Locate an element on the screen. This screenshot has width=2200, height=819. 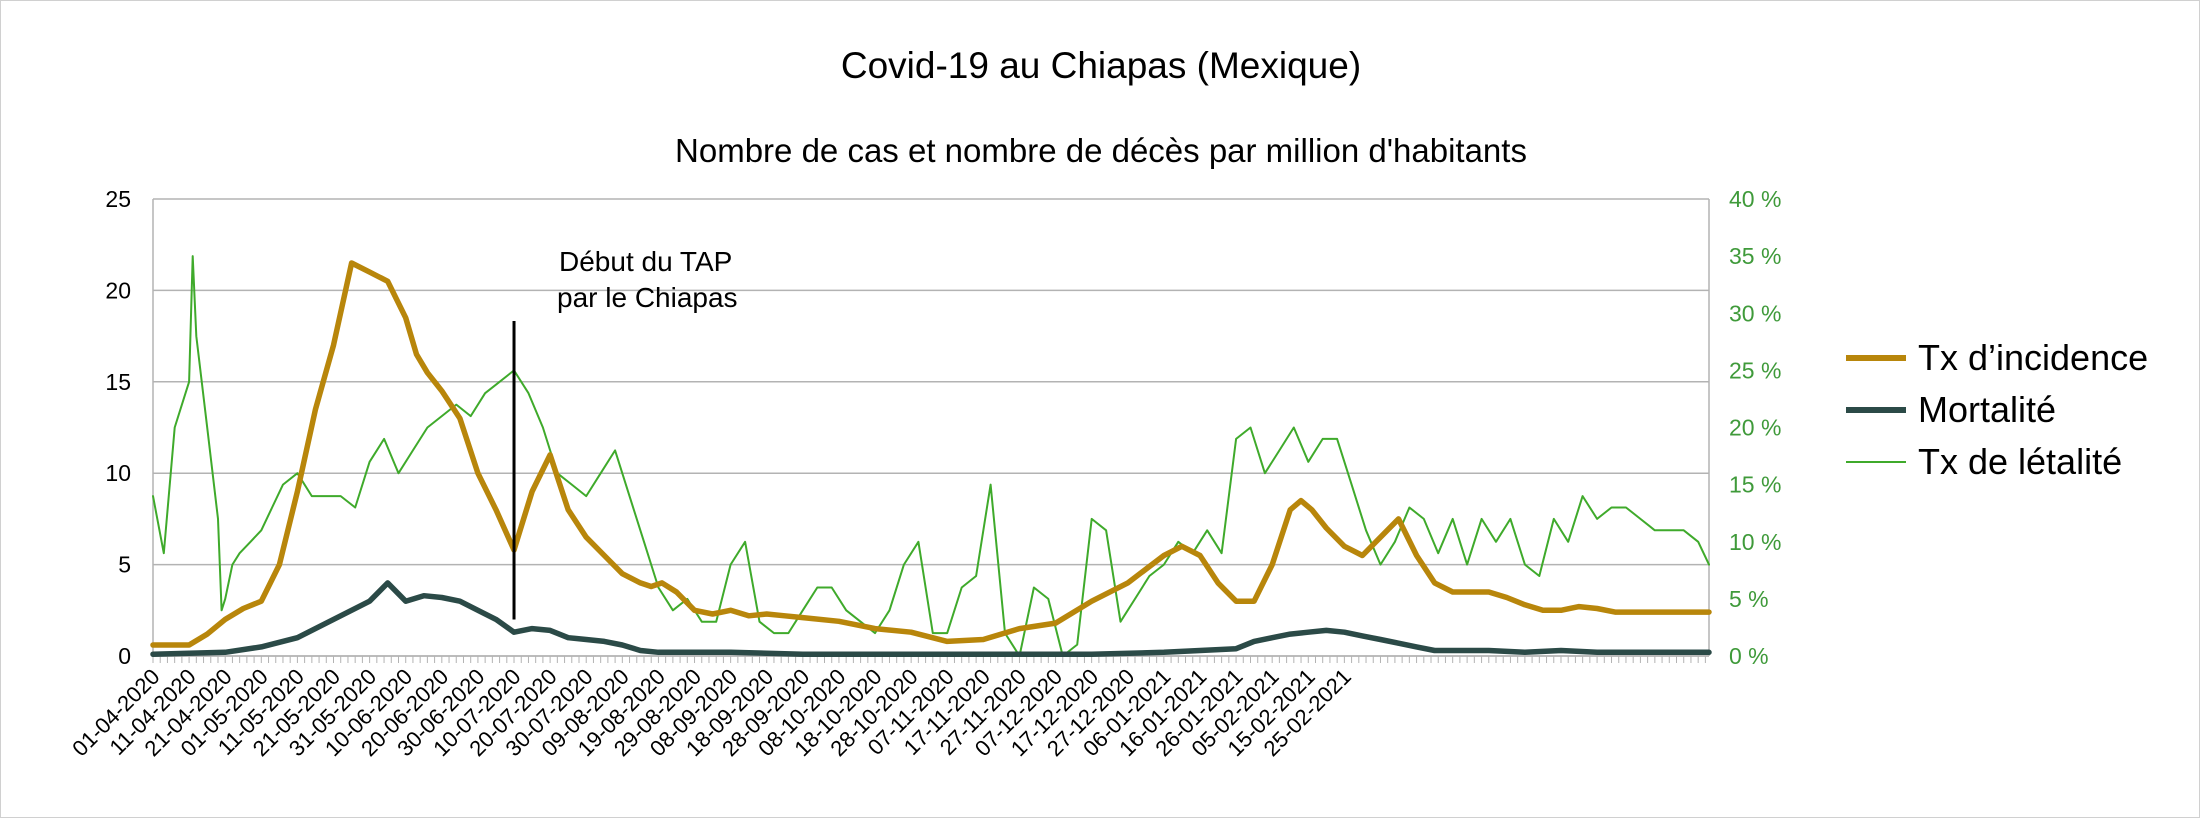
y-right-tick-label: 10 % is located at coordinates (1755, 542).